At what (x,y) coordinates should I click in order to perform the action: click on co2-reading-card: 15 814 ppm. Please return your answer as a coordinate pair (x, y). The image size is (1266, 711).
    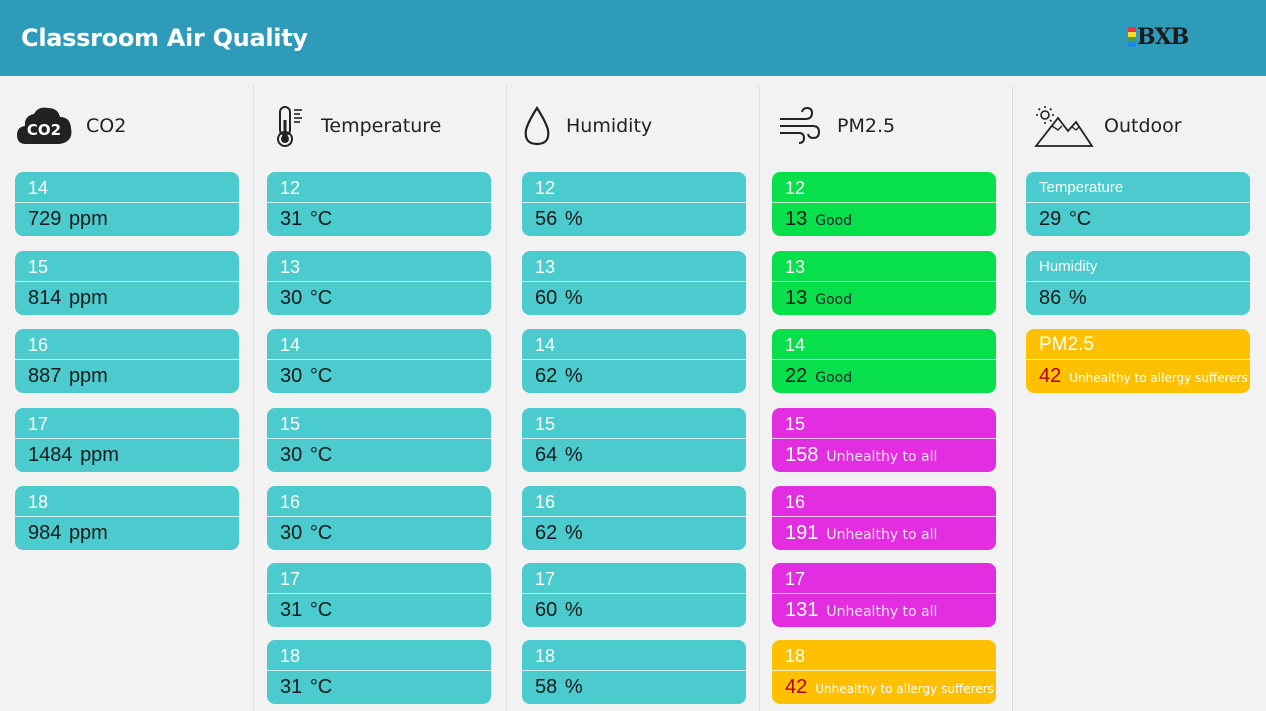
    Looking at the image, I should click on (127, 283).